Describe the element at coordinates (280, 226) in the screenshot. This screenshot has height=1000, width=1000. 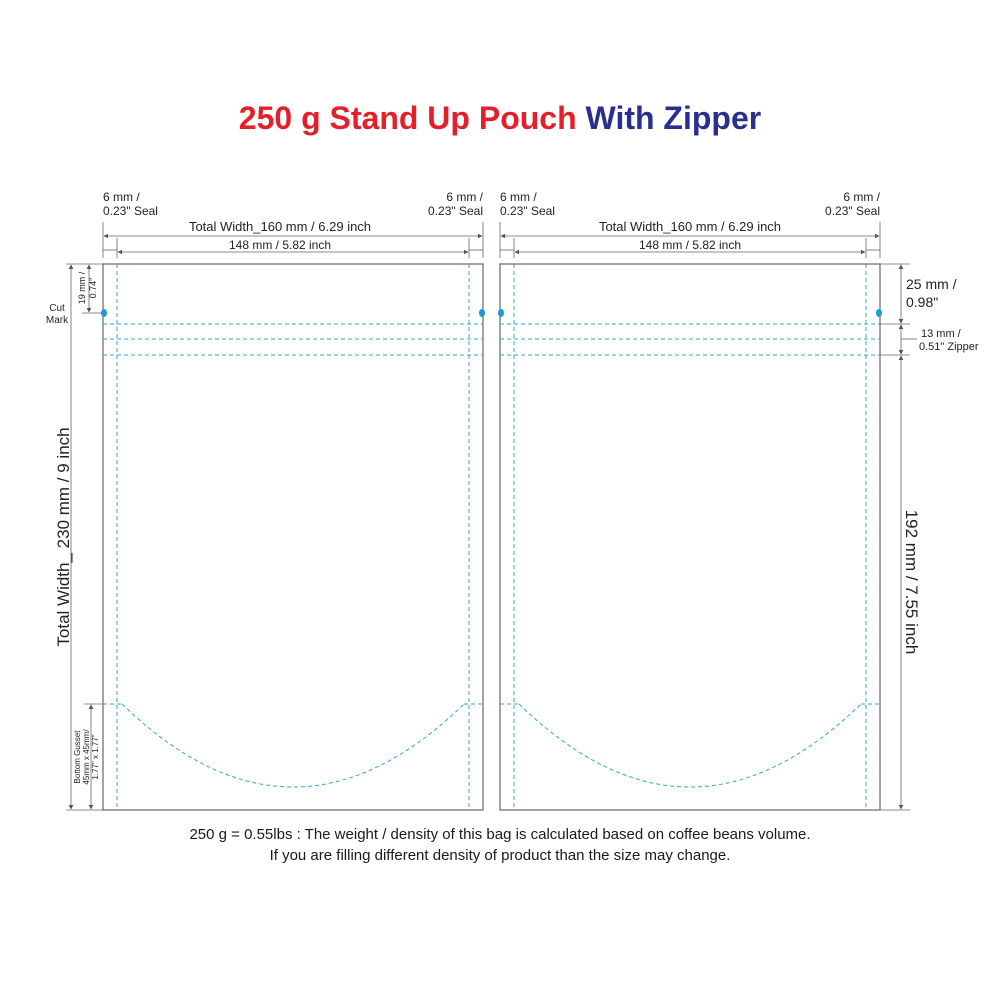
I see `left-total-width-label: Total Width_160 mm / 6.29 inch` at that location.